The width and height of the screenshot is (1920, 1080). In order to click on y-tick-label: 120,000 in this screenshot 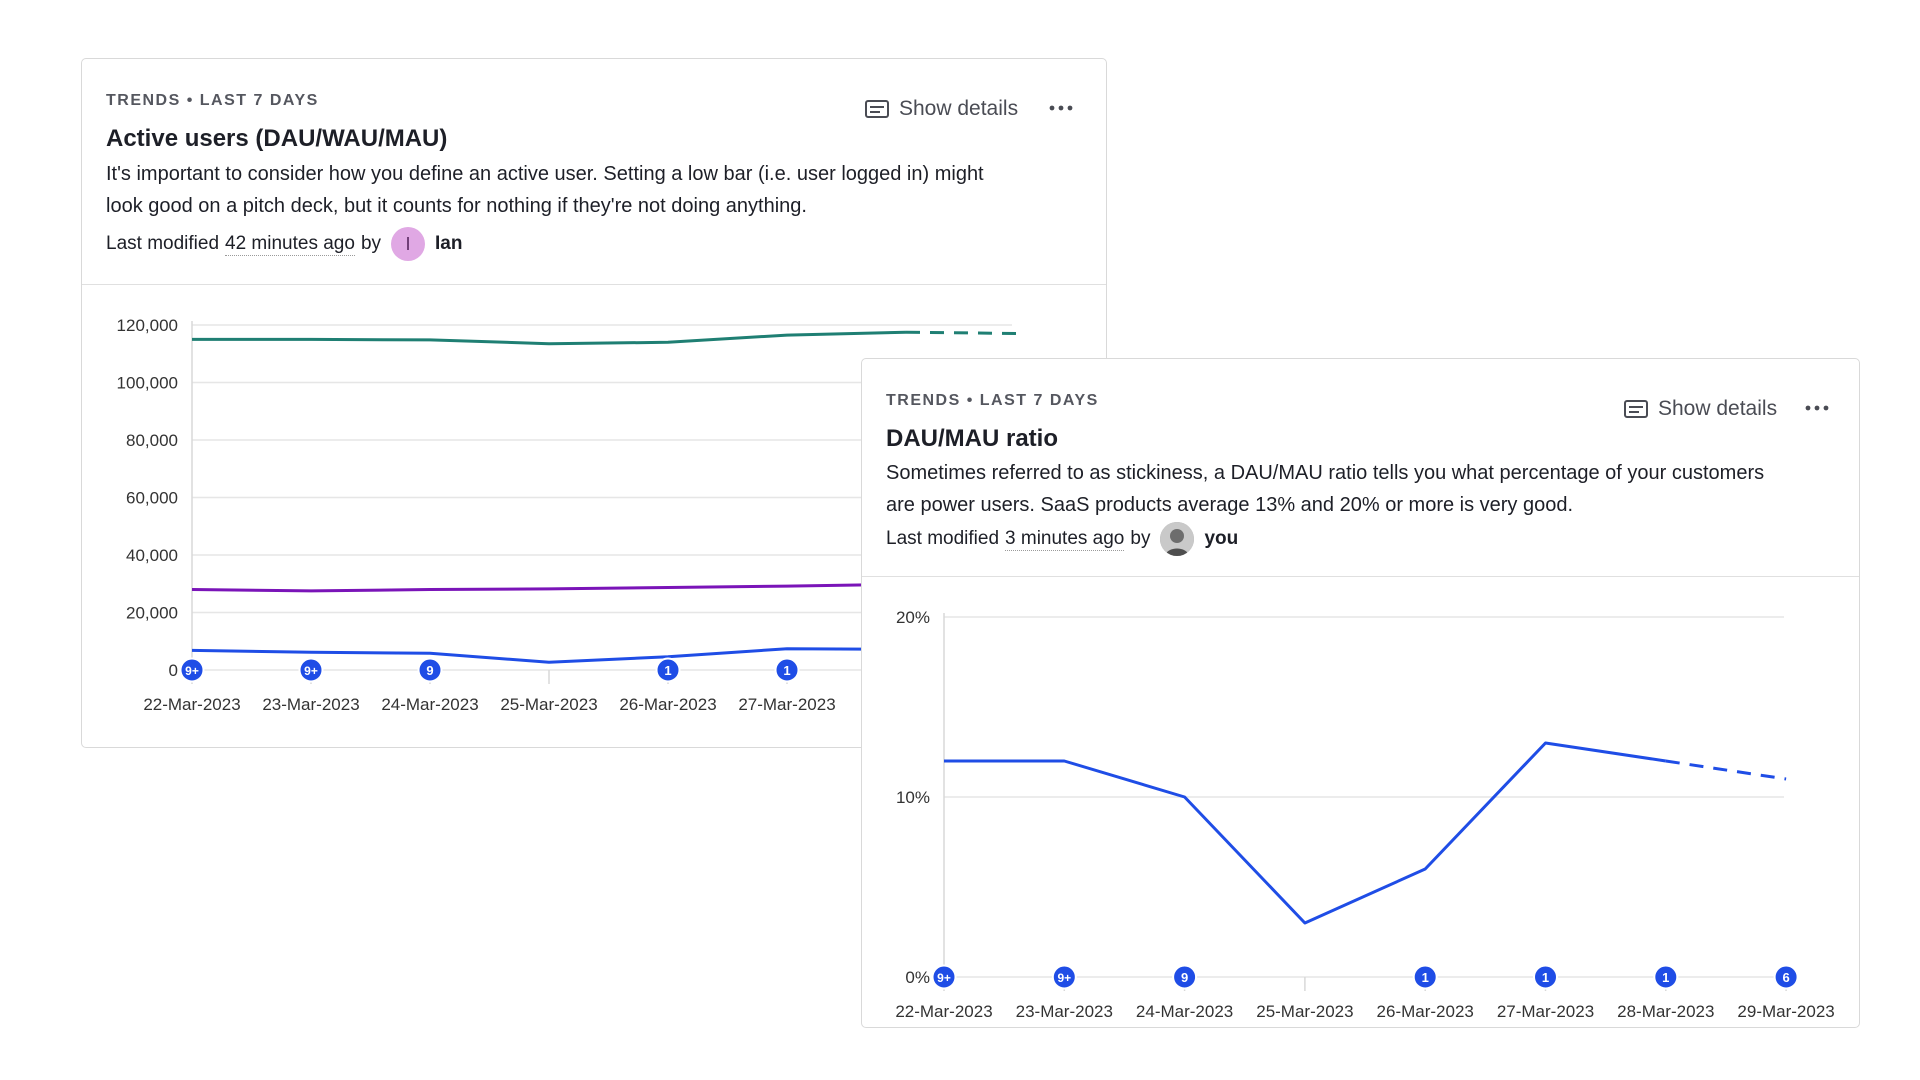, I will do `click(147, 325)`.